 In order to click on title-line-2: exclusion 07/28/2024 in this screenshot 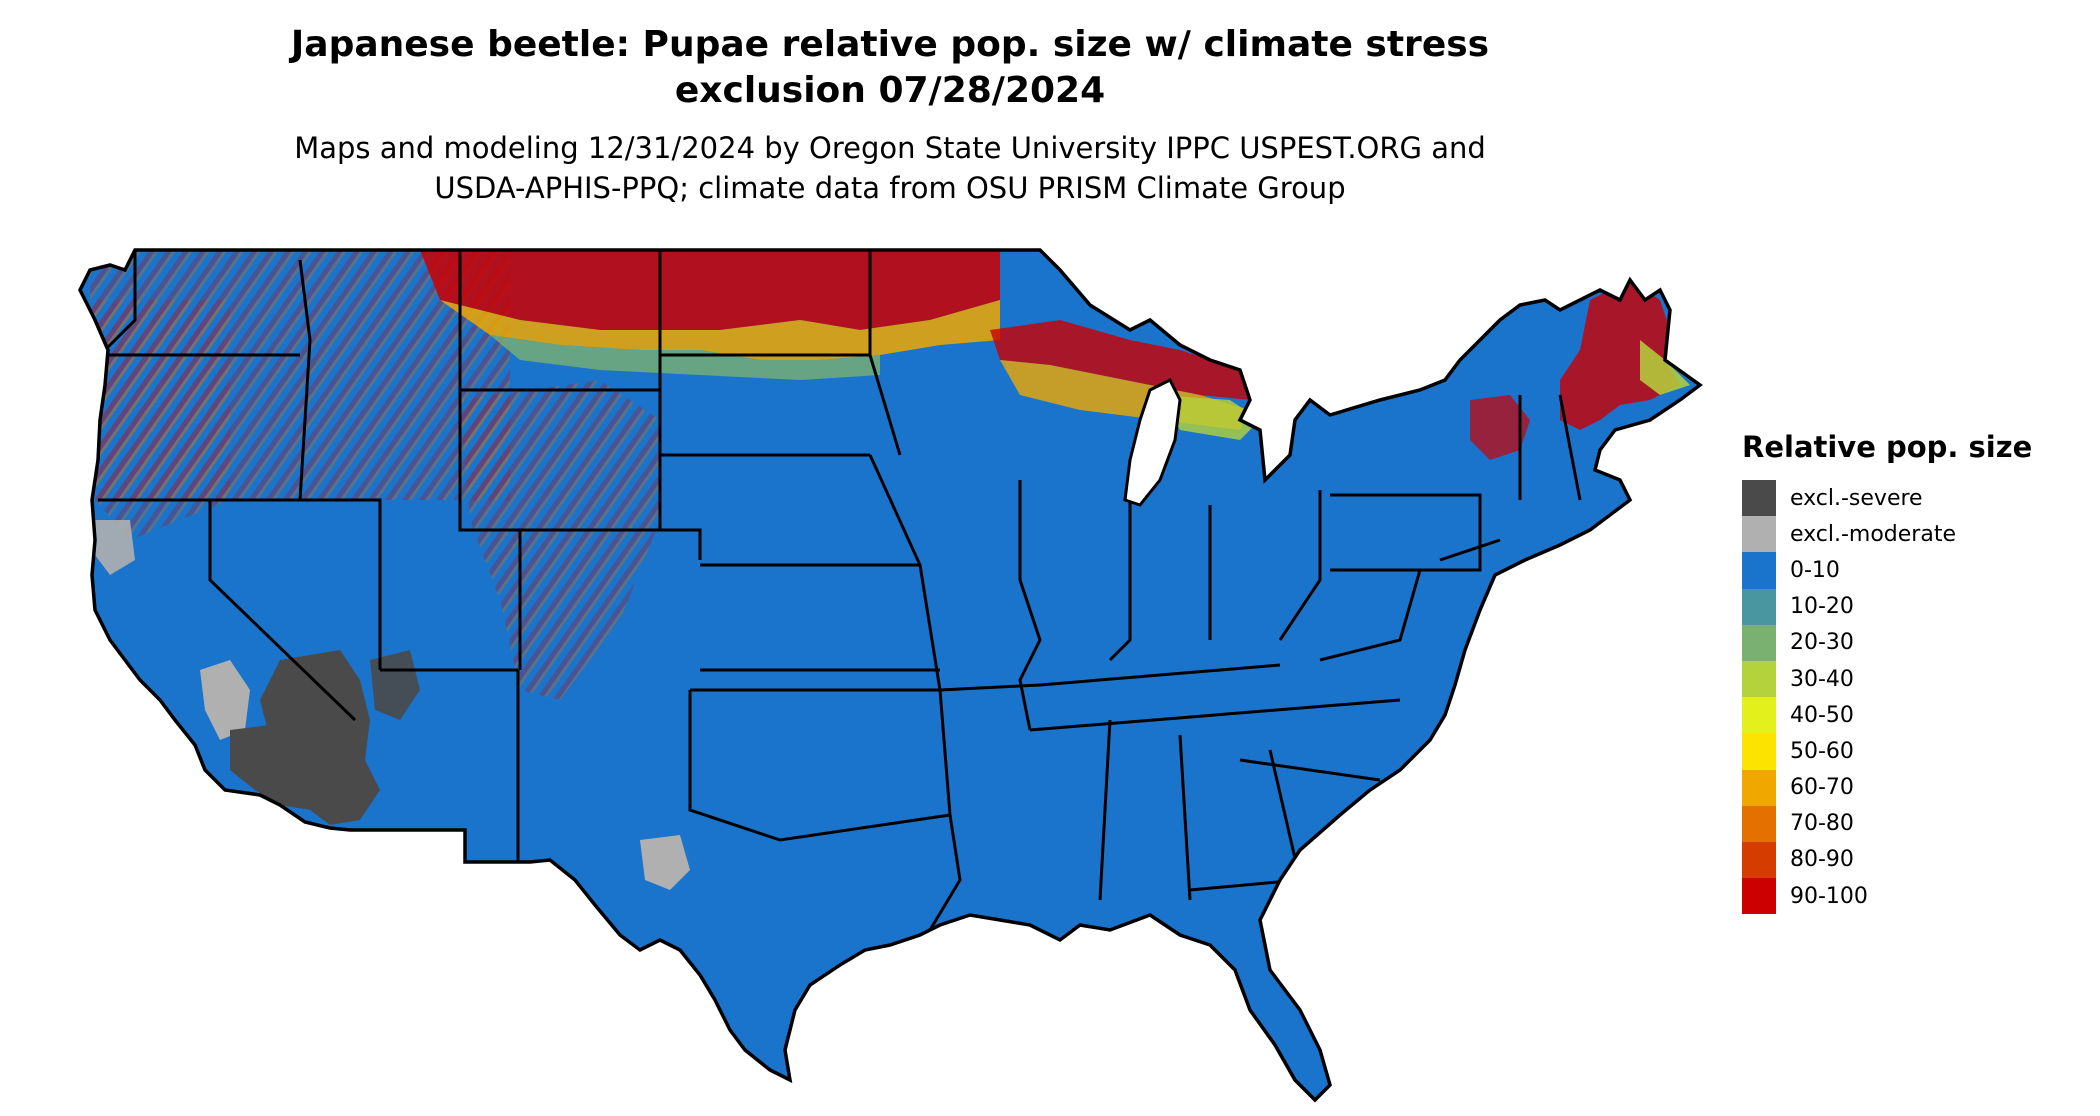, I will do `click(890, 90)`.